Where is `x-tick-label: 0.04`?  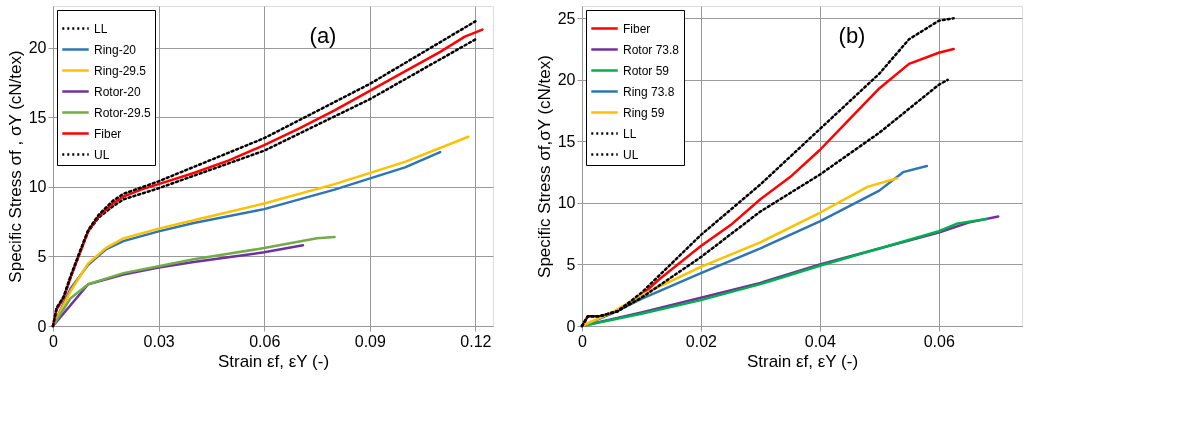 x-tick-label: 0.04 is located at coordinates (820, 341).